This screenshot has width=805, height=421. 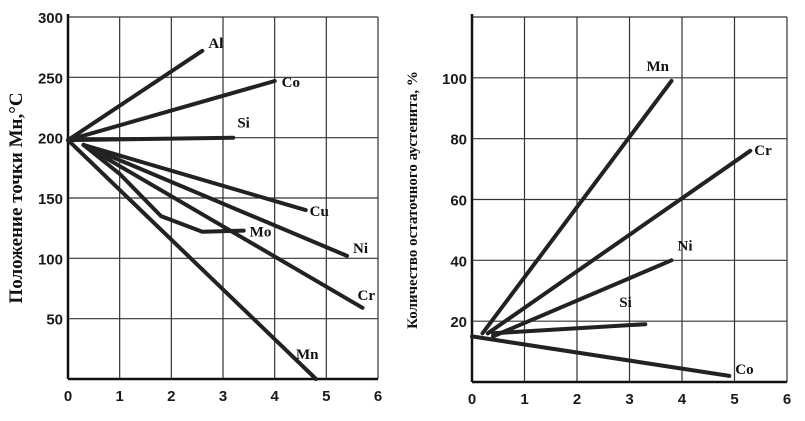 I want to click on y-tick-label: 20, so click(x=458, y=322).